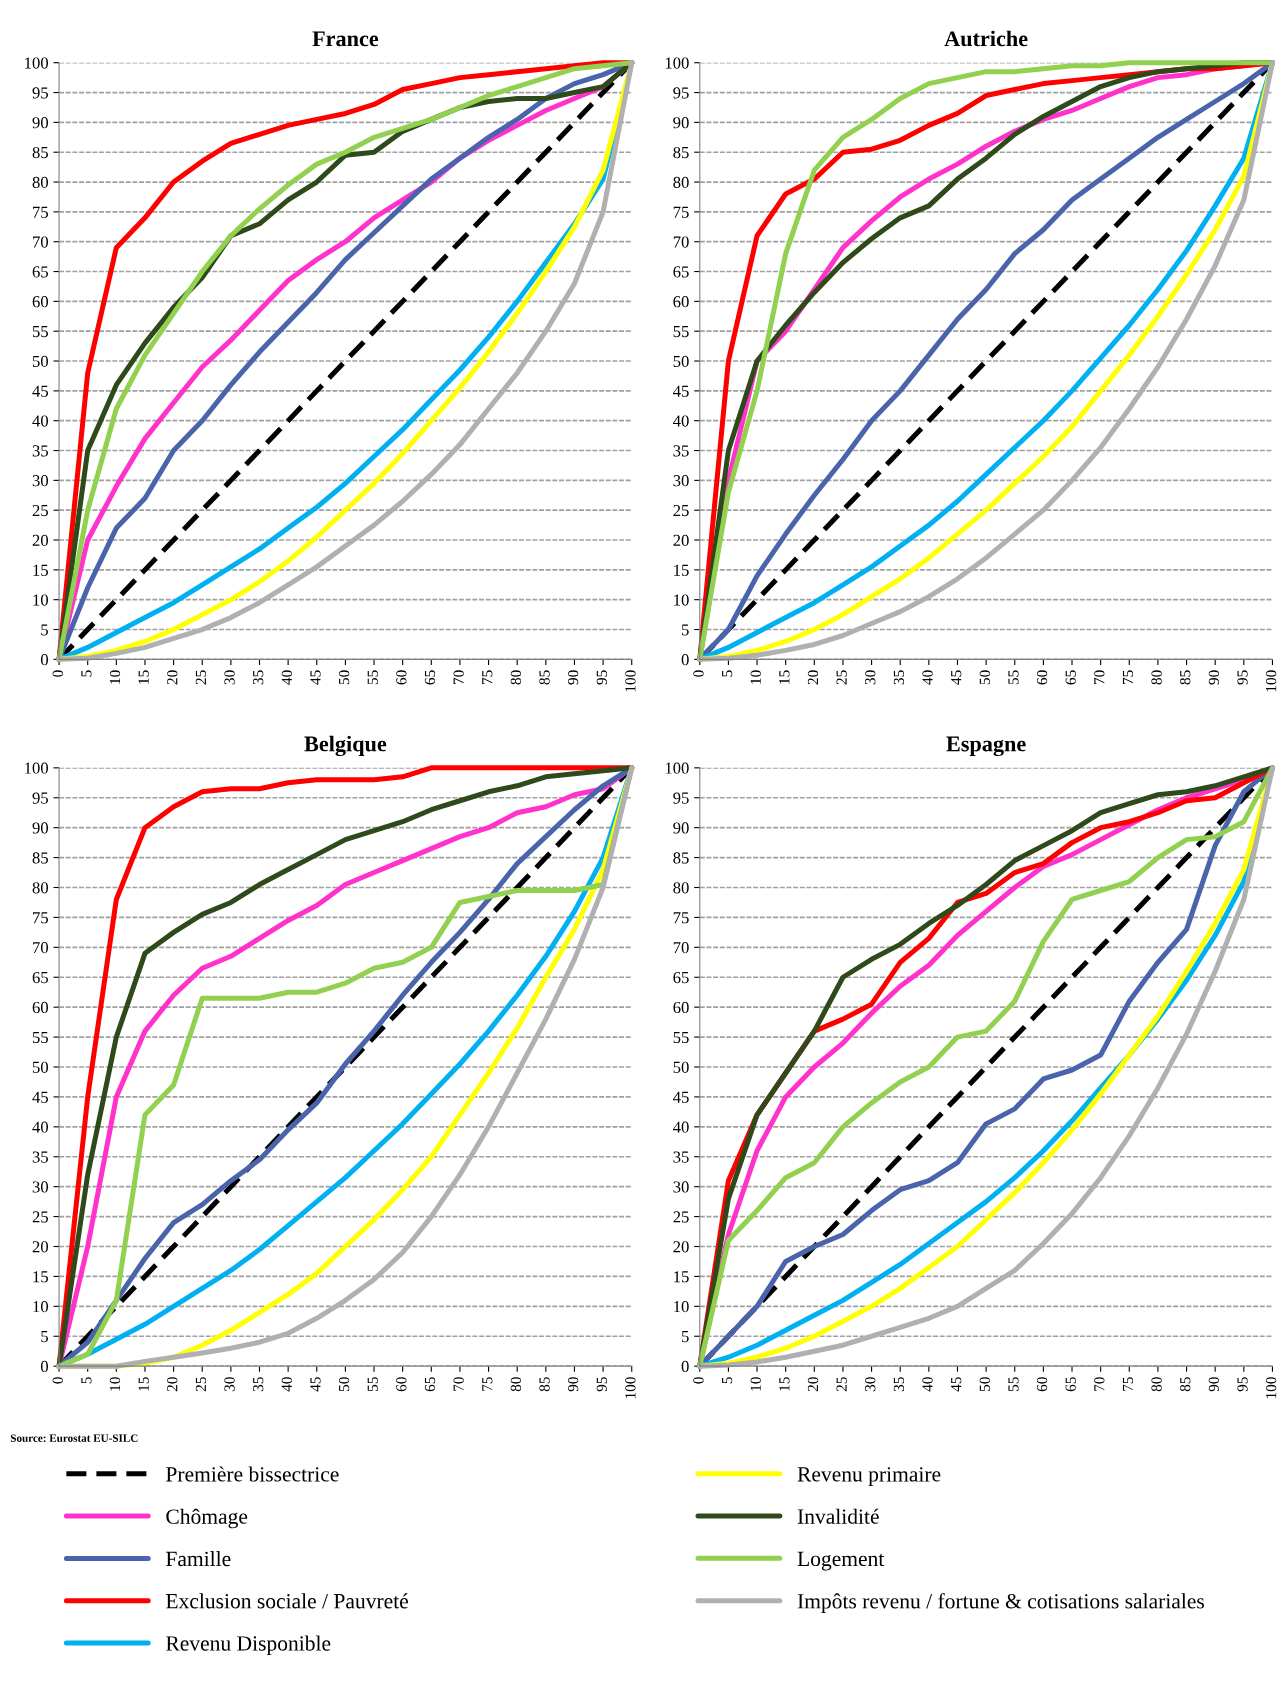 The height and width of the screenshot is (1695, 1284). Describe the element at coordinates (681, 1187) in the screenshot. I see `y-tick-label: 30` at that location.